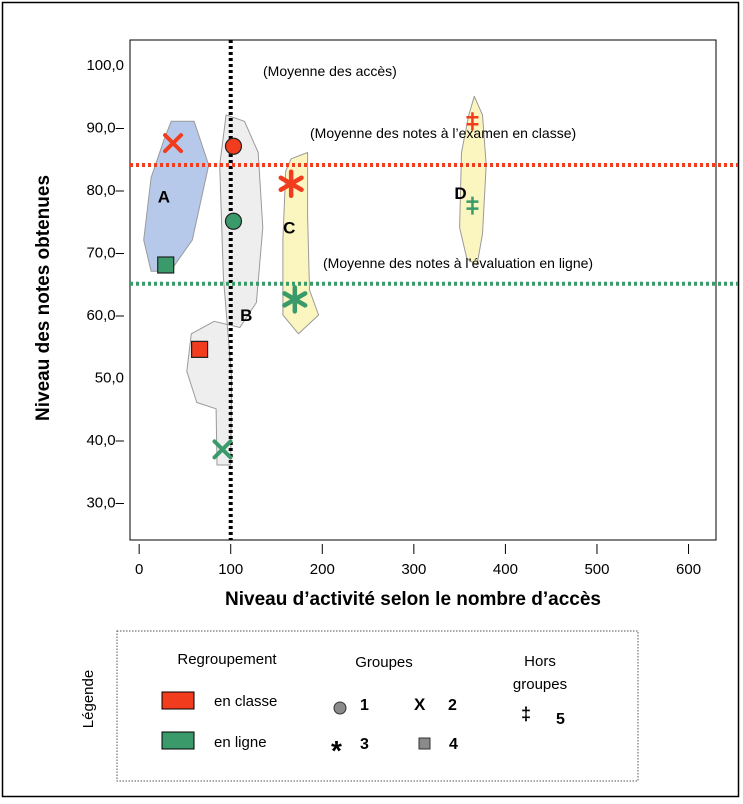 Image resolution: width=743 pixels, height=804 pixels. I want to click on legend-group-1-number: 1, so click(364, 705).